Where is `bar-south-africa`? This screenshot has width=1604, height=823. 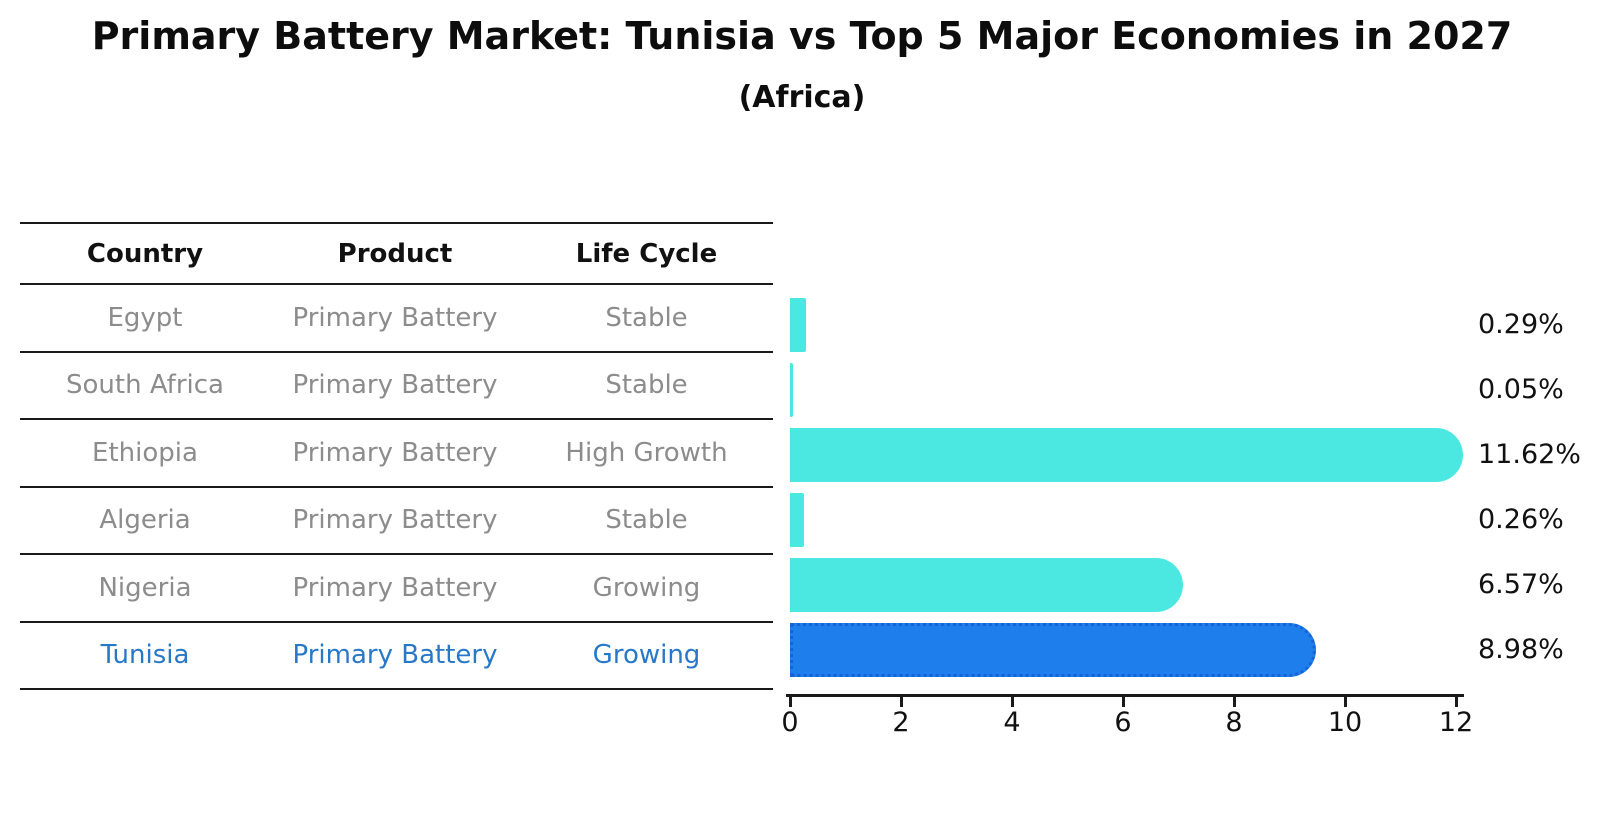
bar-south-africa is located at coordinates (791, 390).